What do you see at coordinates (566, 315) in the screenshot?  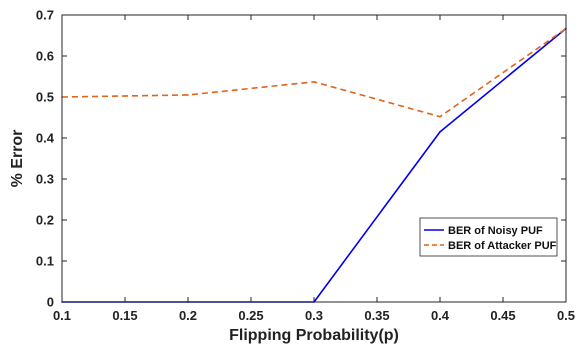 I see `x-tick-label: 0.5` at bounding box center [566, 315].